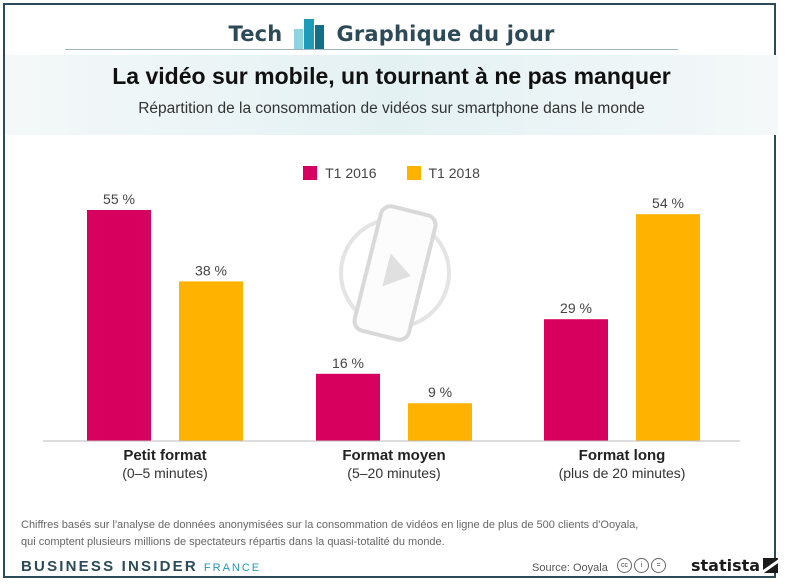 The image size is (785, 586). I want to click on by-icon: i, so click(641, 565).